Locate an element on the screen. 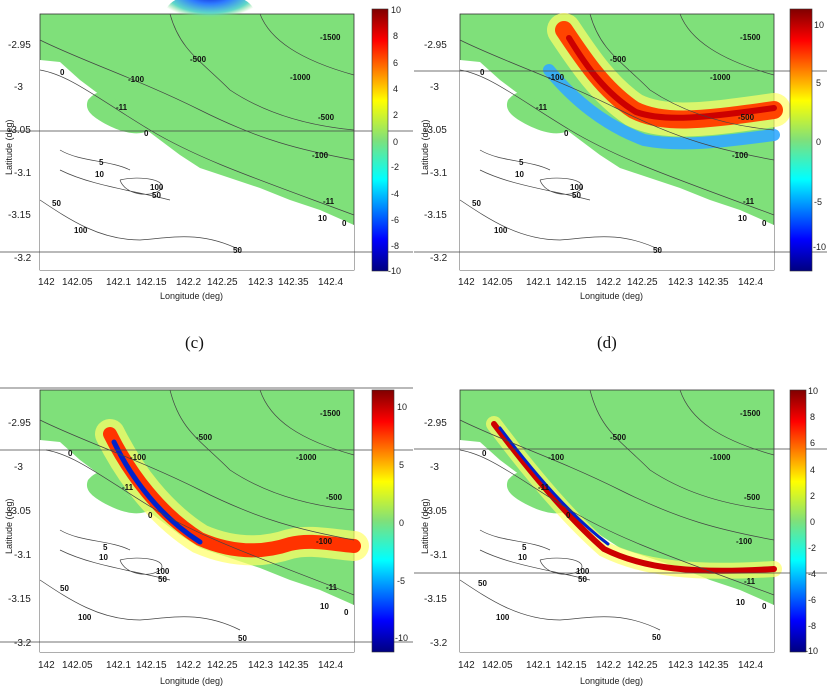 The height and width of the screenshot is (699, 827). colorbar-ticks: 10 8 6 4 2 0 -2 -4 -6 -8 -10 is located at coordinates (394, 140).